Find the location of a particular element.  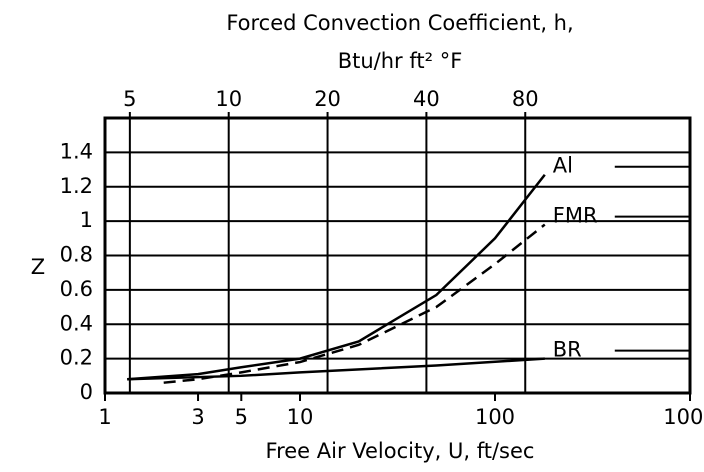

chart-title: Forced Convection Coefficient, h, is located at coordinates (399, 23).